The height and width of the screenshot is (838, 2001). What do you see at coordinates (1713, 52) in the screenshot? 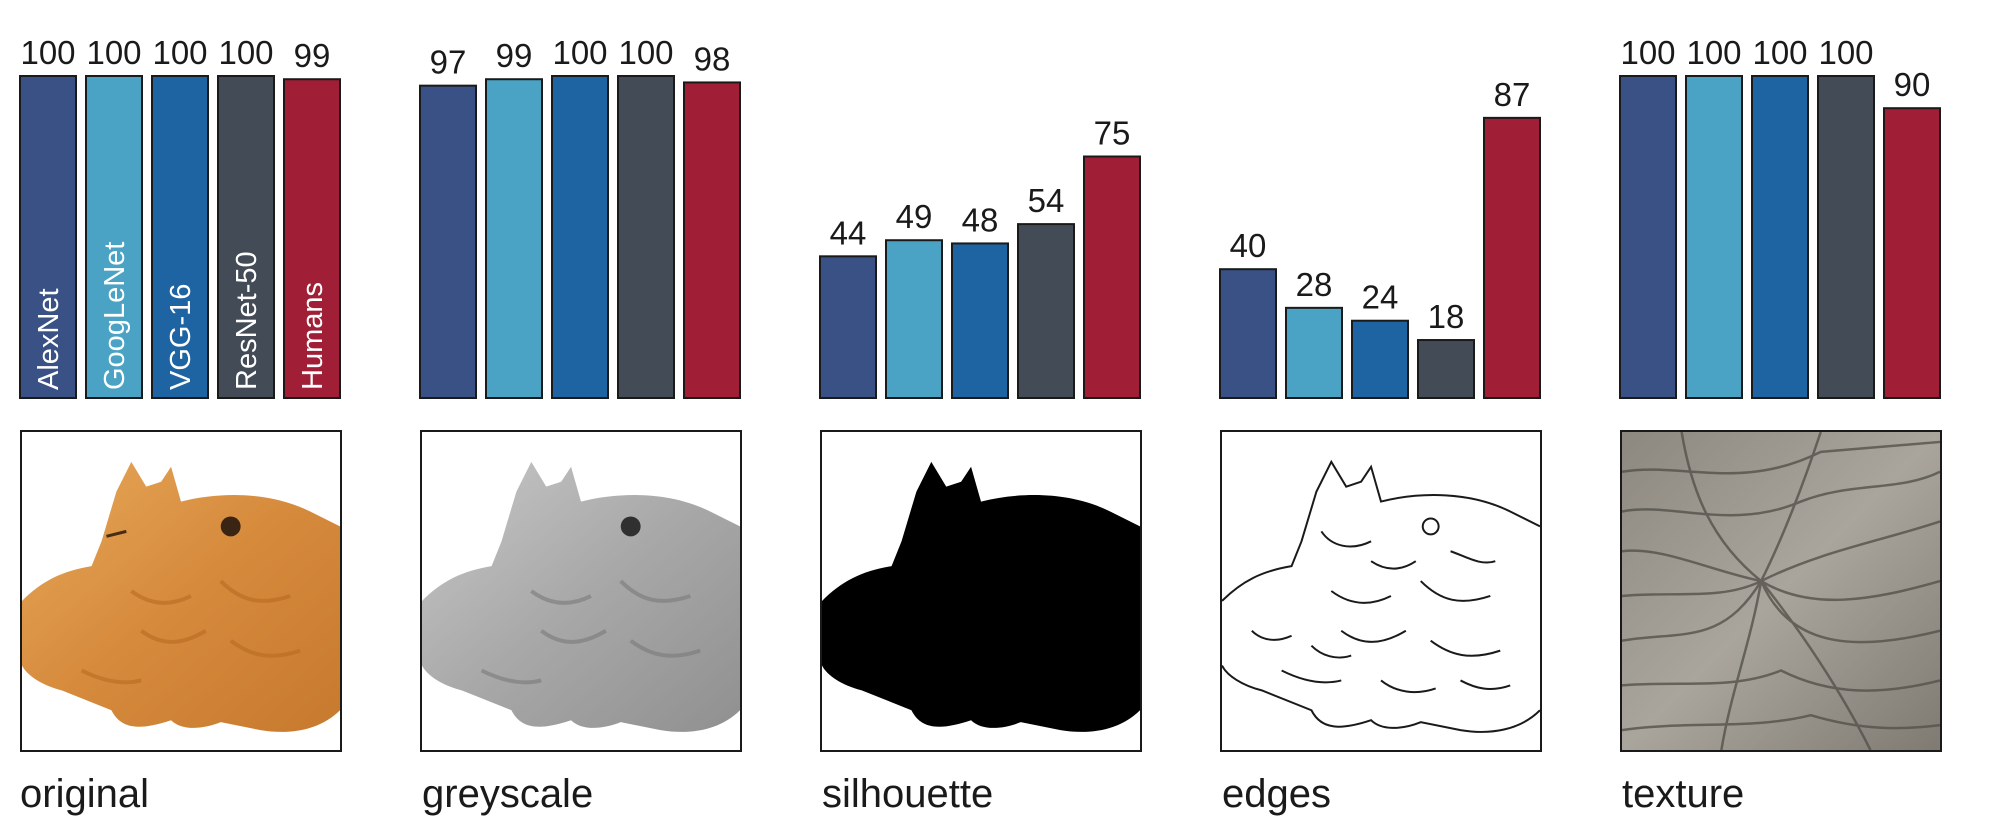
I see `value-label-texture-googlenet: 100` at bounding box center [1713, 52].